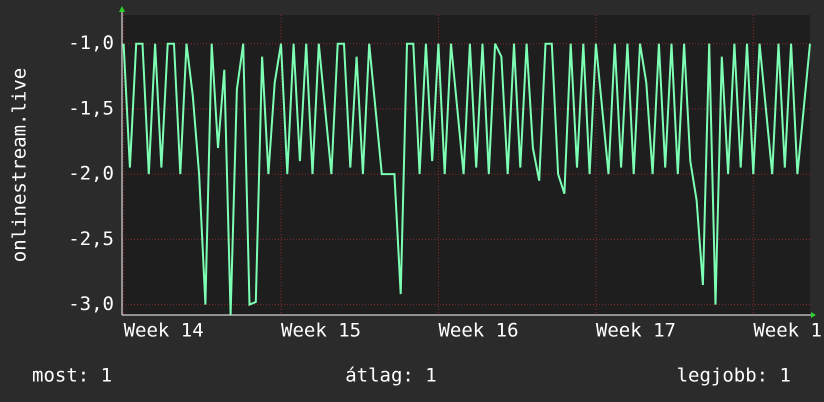  Describe the element at coordinates (91, 304) in the screenshot. I see `y-tick-label: -3,0` at that location.